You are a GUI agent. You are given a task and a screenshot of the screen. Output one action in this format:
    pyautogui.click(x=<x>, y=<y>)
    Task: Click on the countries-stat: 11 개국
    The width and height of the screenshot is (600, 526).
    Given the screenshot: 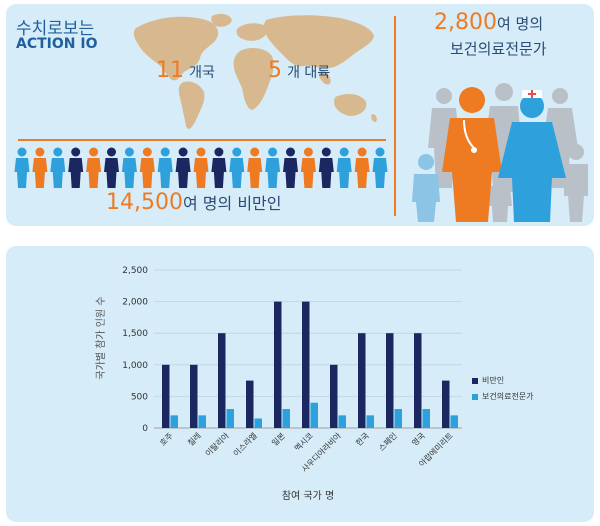 What is the action you would take?
    pyautogui.click(x=185, y=70)
    